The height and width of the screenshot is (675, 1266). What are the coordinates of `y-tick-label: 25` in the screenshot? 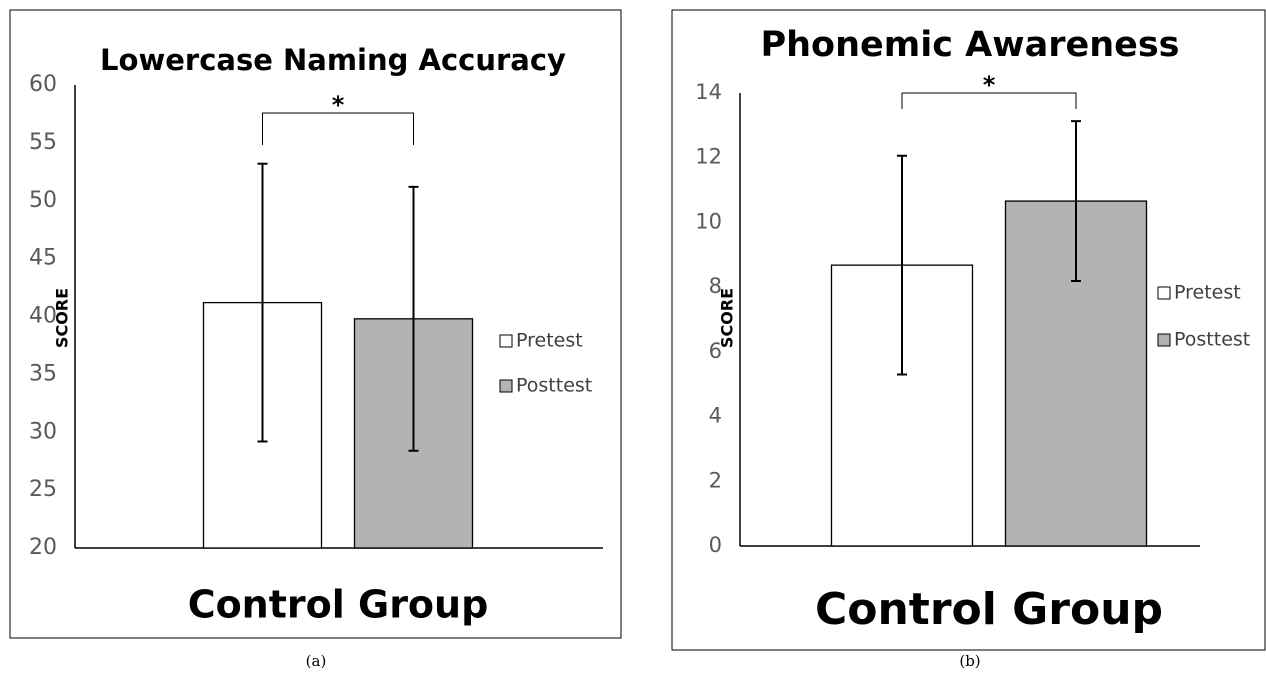 It's located at (43, 489).